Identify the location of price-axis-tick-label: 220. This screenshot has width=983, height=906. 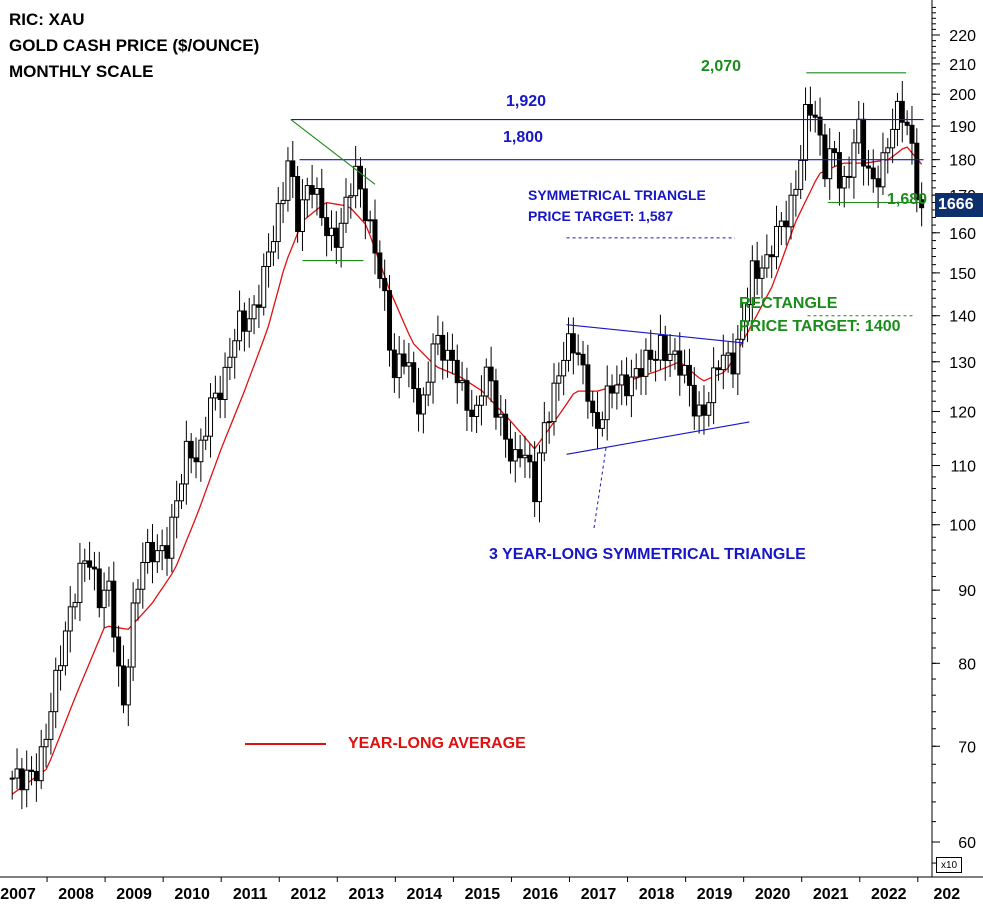
(962, 36).